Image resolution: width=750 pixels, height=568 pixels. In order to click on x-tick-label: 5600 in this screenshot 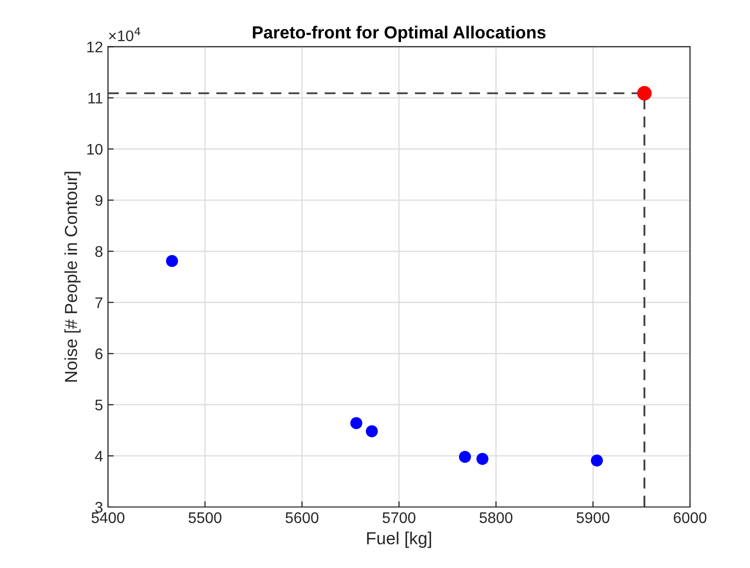, I will do `click(302, 518)`.